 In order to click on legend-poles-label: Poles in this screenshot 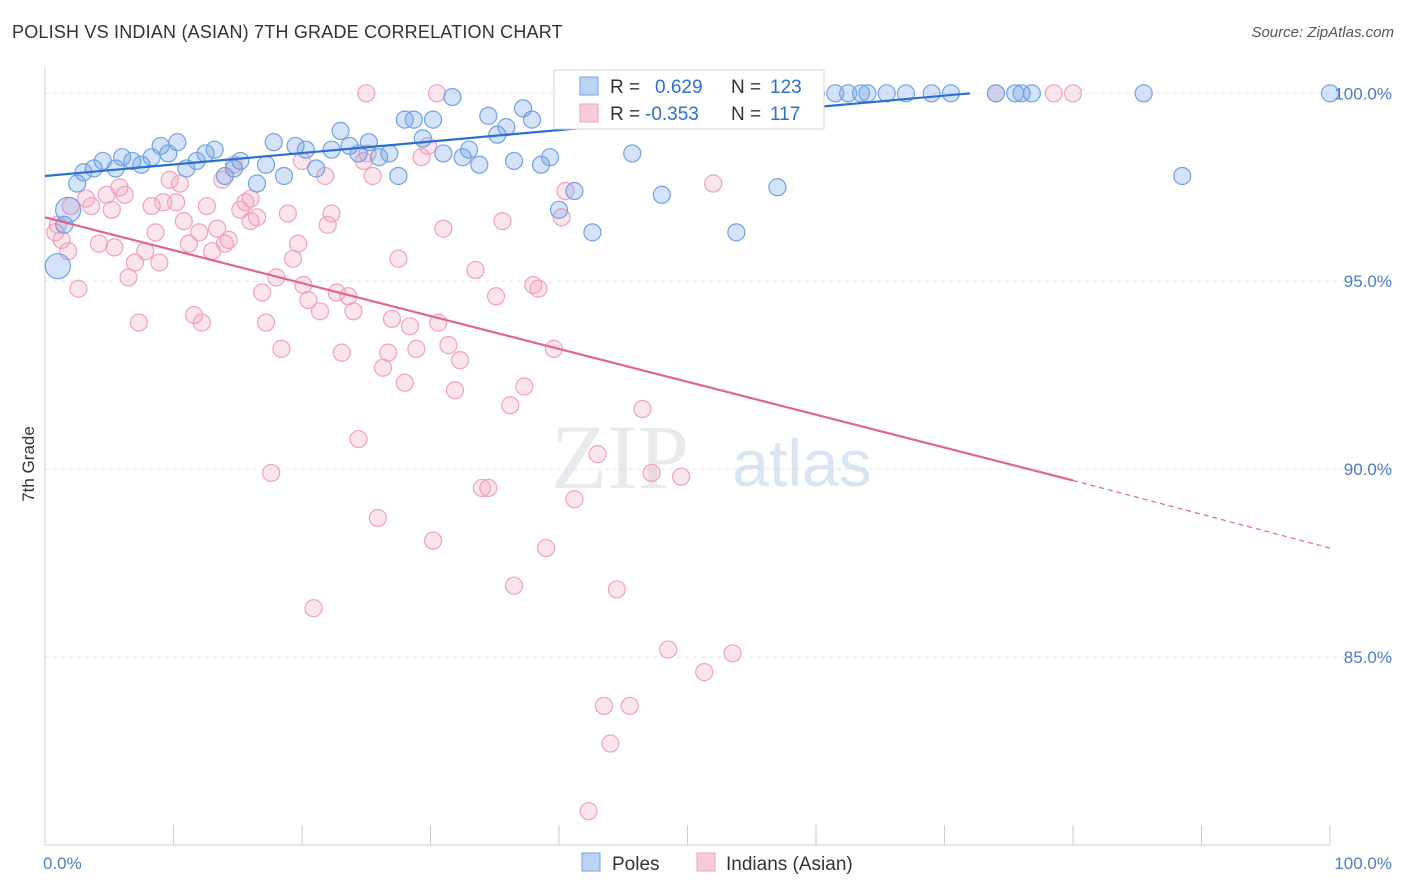, I will do `click(636, 864)`.